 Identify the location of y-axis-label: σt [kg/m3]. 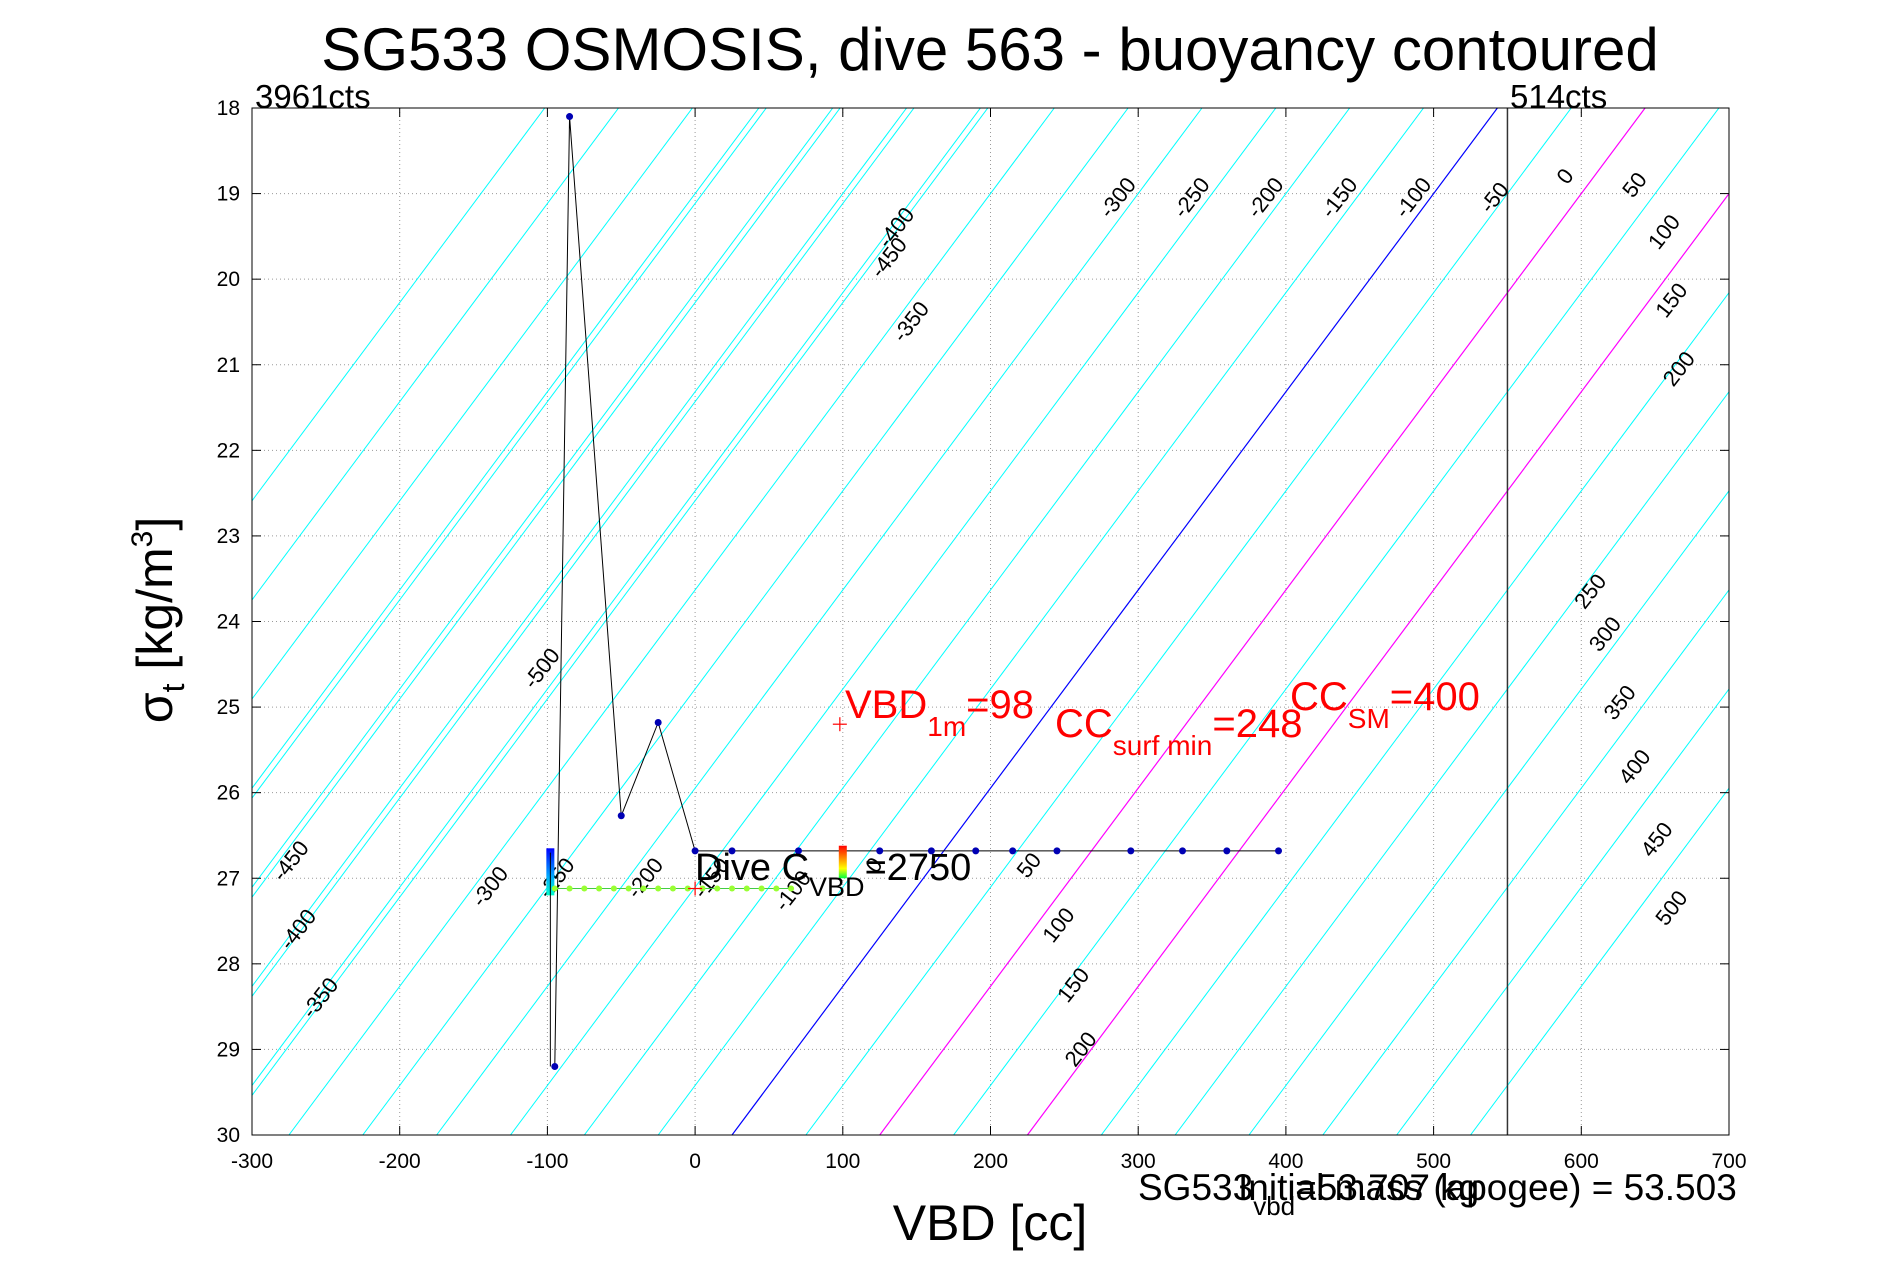
(158, 620).